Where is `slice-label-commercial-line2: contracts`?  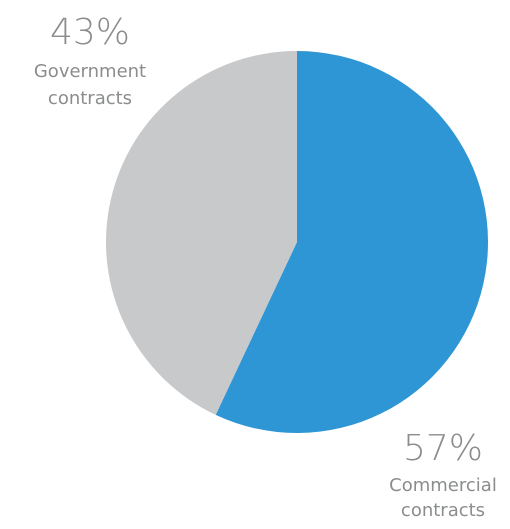
slice-label-commercial-line2: contracts is located at coordinates (443, 510).